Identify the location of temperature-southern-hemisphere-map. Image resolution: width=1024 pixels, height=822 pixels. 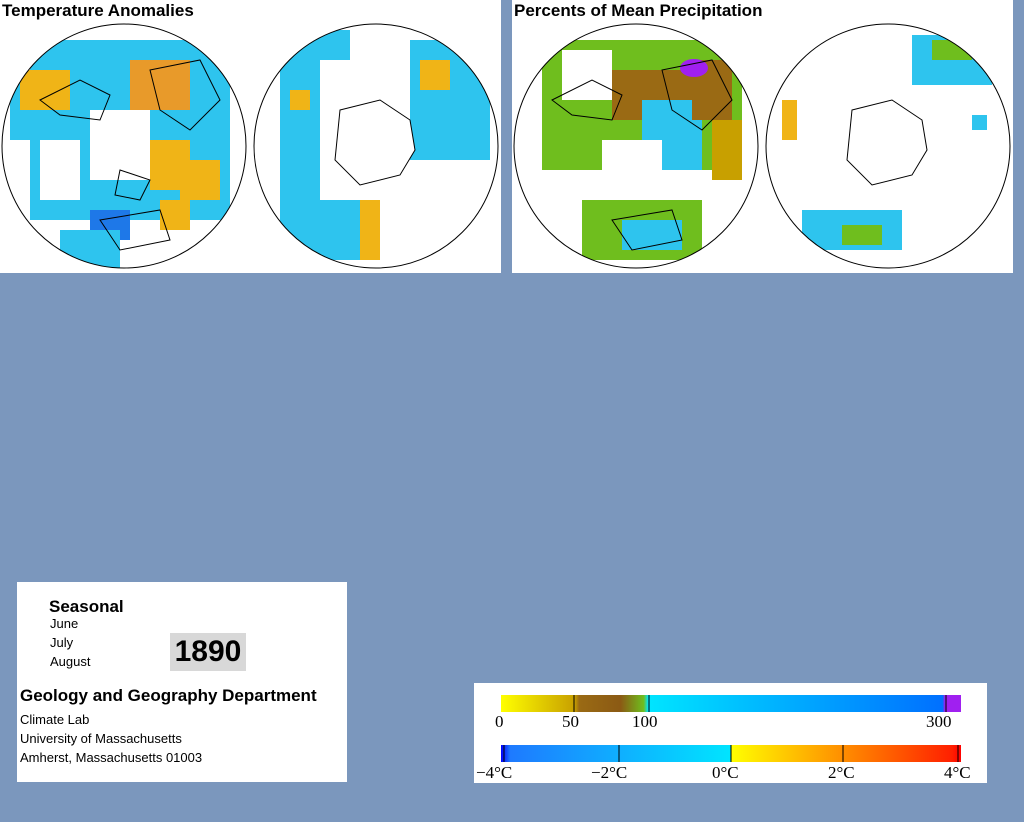
(376, 146).